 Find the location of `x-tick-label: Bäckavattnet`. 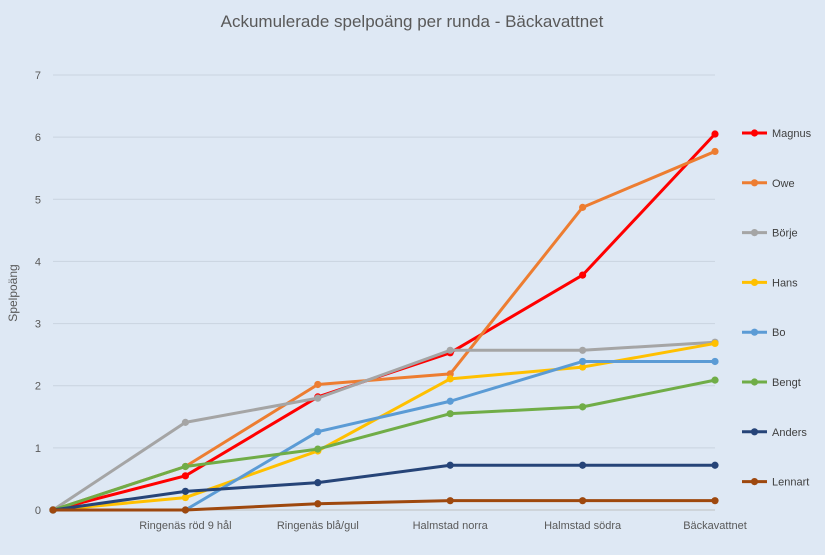

x-tick-label: Bäckavattnet is located at coordinates (715, 526).